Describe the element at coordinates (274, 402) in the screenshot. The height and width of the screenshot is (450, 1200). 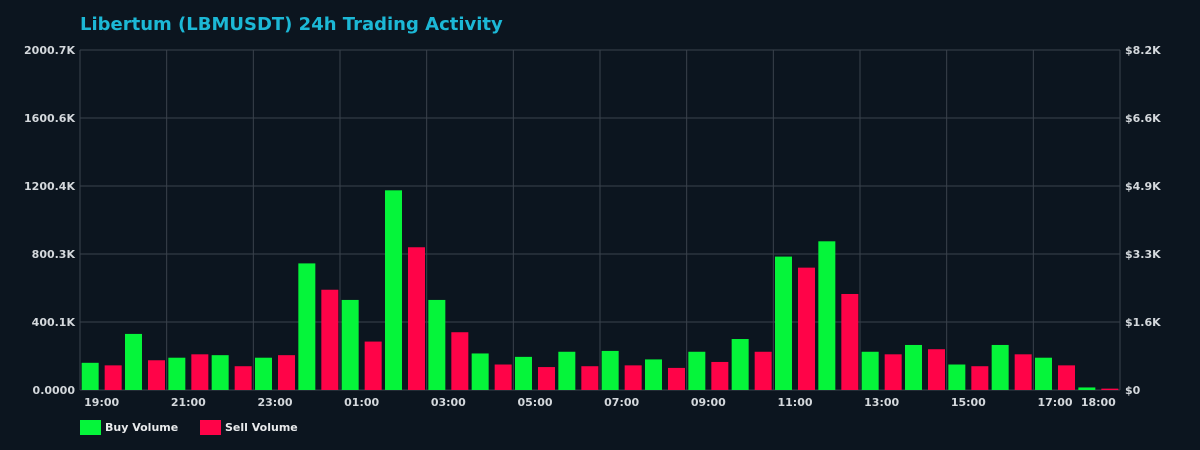
I see `x-tick-label: 23:00` at that location.